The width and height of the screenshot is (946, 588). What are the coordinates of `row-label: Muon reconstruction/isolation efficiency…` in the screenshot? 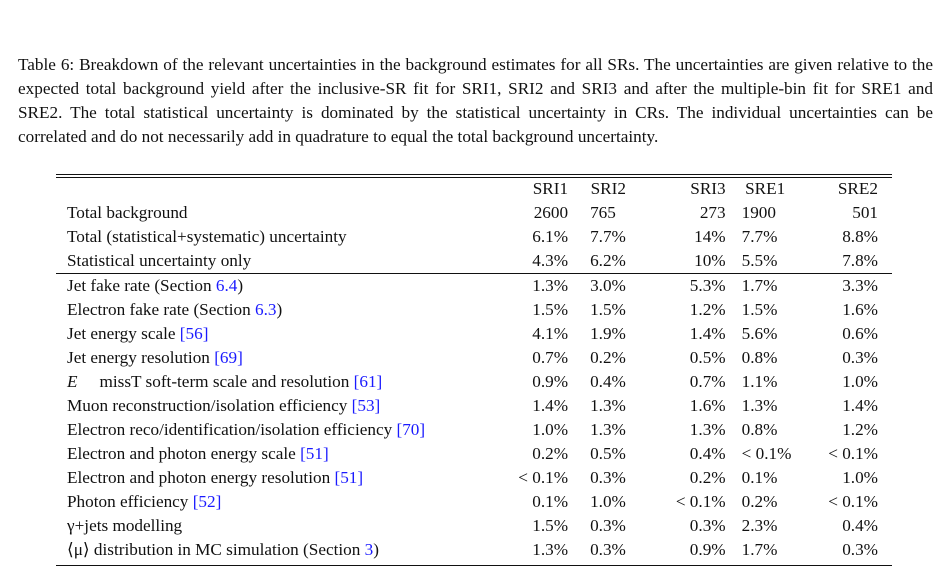 It's located at (279, 406).